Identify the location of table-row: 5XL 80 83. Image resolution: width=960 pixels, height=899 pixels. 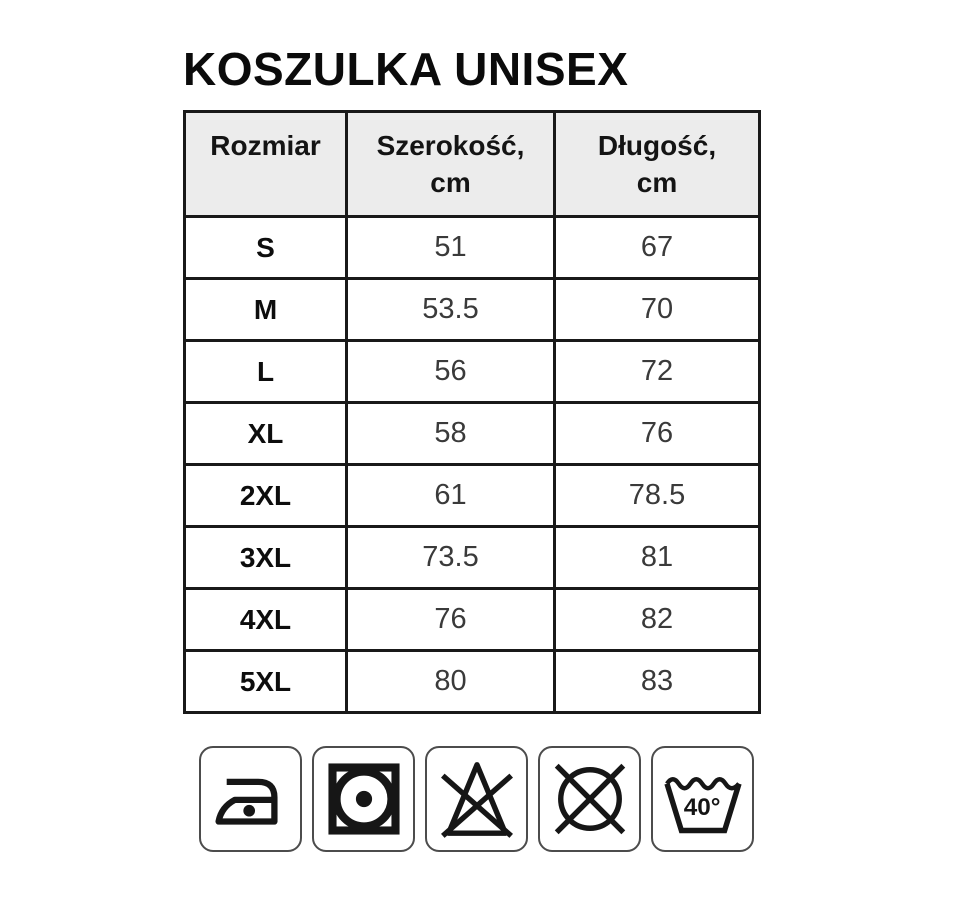
(472, 681).